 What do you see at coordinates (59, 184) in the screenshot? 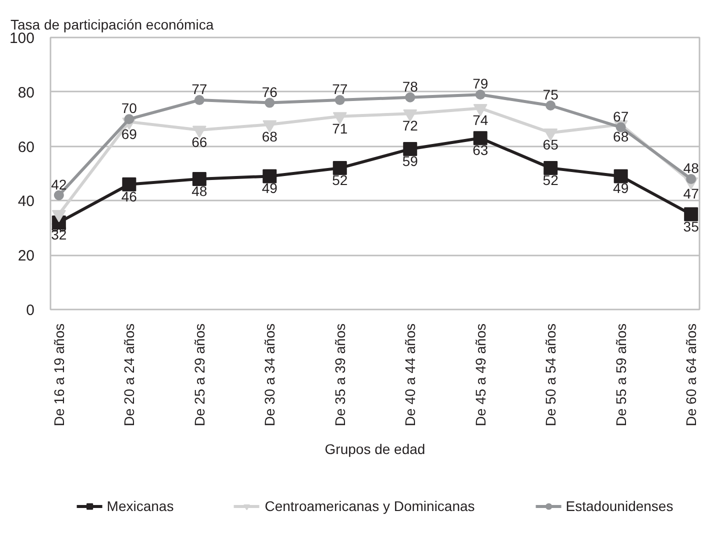
I see `data-label: 42` at bounding box center [59, 184].